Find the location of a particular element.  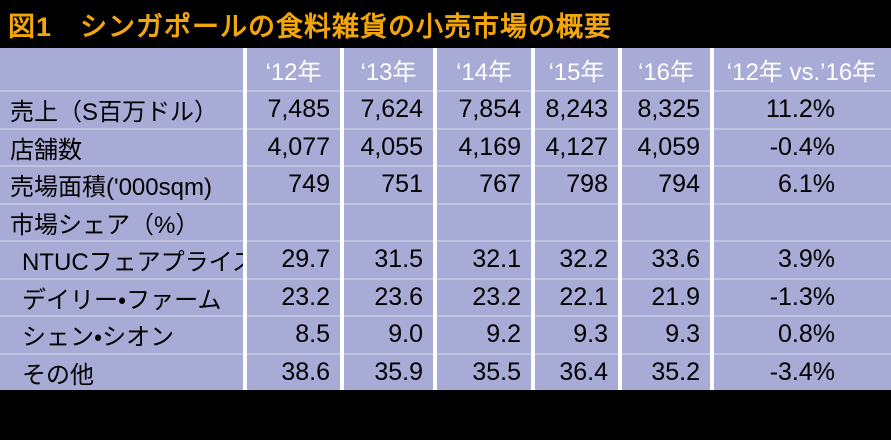

value-cell: 32.1 is located at coordinates (496, 259).